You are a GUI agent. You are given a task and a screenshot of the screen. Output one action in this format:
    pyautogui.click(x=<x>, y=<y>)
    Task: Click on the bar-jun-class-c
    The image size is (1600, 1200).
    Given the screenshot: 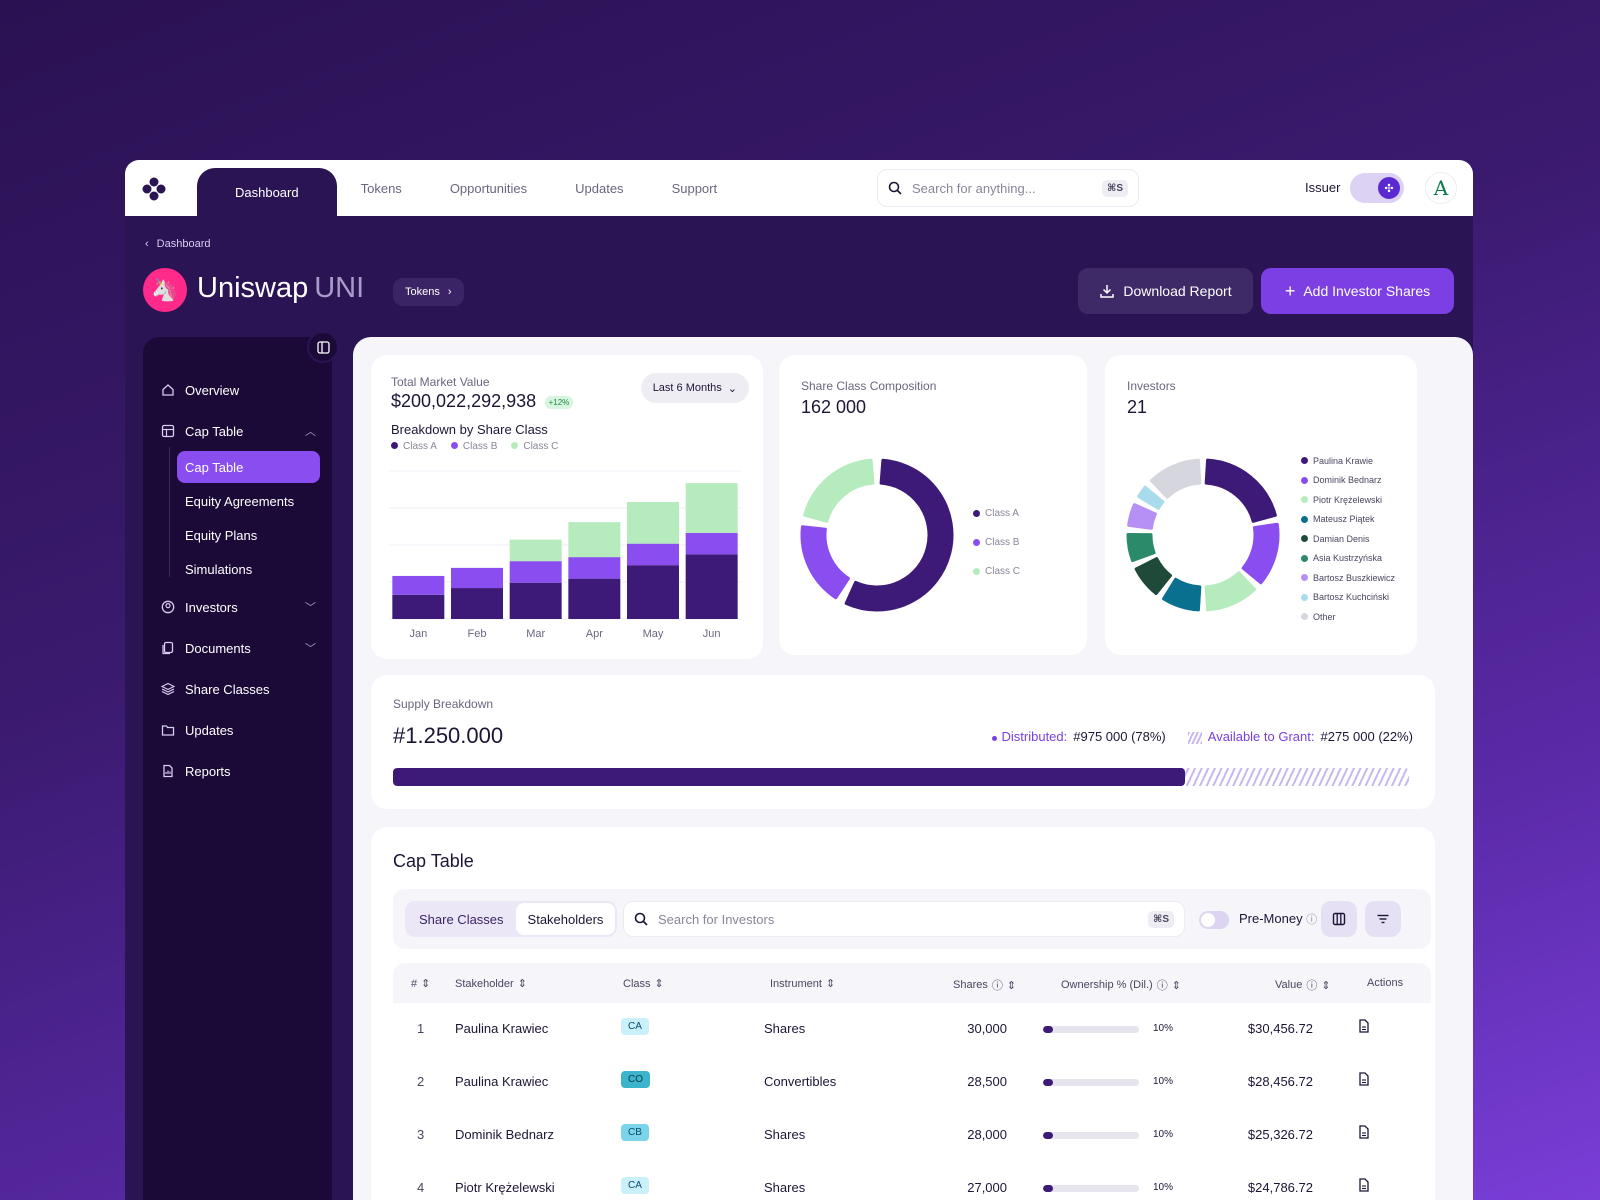 What is the action you would take?
    pyautogui.click(x=711, y=508)
    